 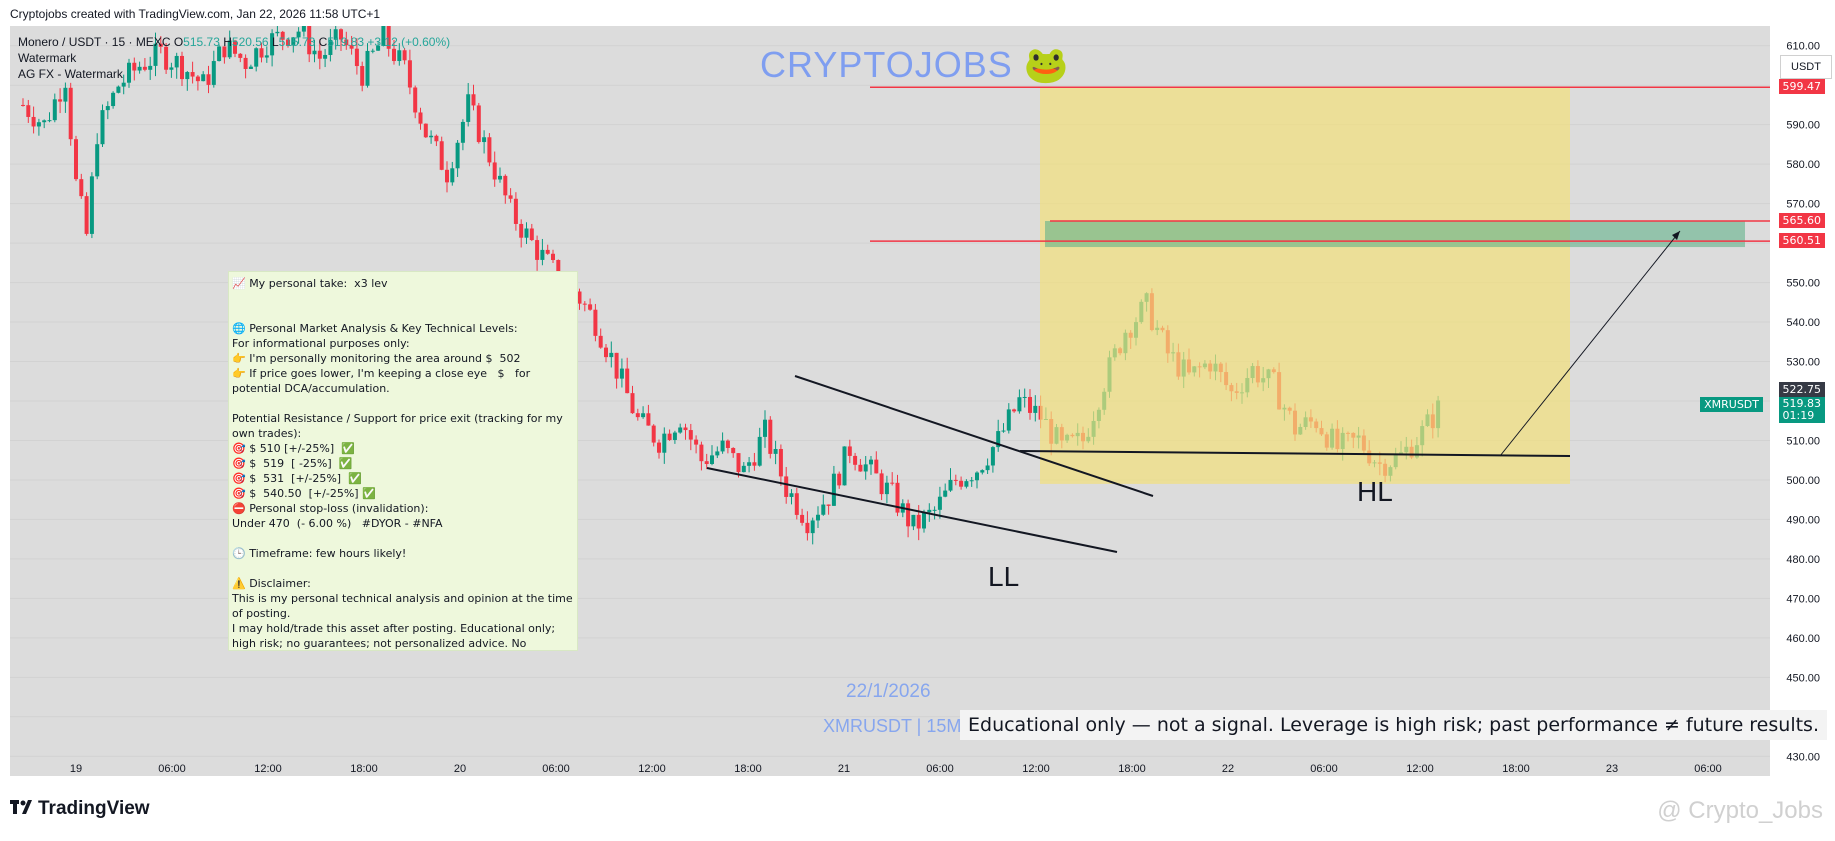 I want to click on target-zone, so click(x=1305, y=285).